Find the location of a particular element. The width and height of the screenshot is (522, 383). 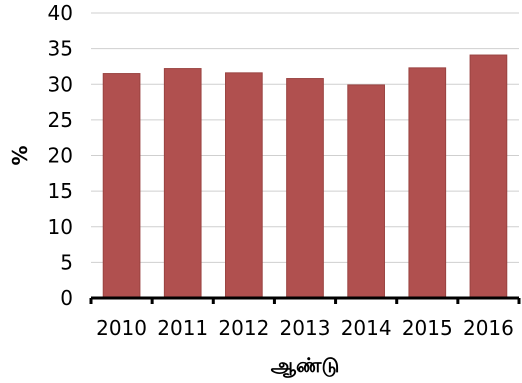

x-tick-label: 2012 is located at coordinates (243, 328).